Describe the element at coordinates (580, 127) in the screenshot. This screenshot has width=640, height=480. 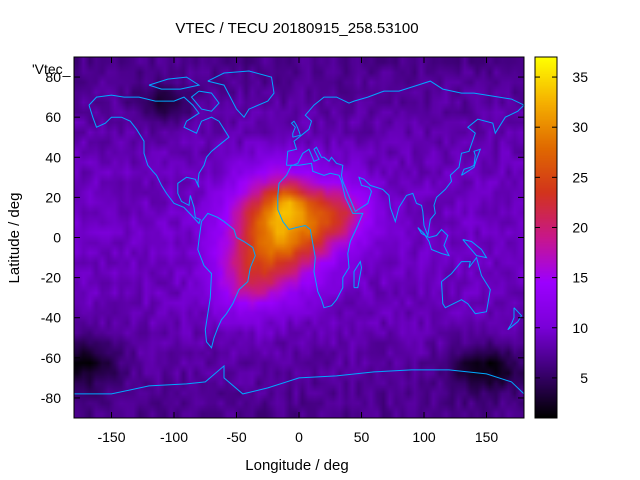
I see `colorbar-tick-label: 30` at that location.